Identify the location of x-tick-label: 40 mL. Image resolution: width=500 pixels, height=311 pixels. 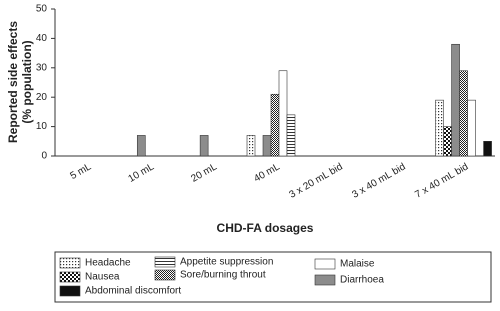
(267, 173).